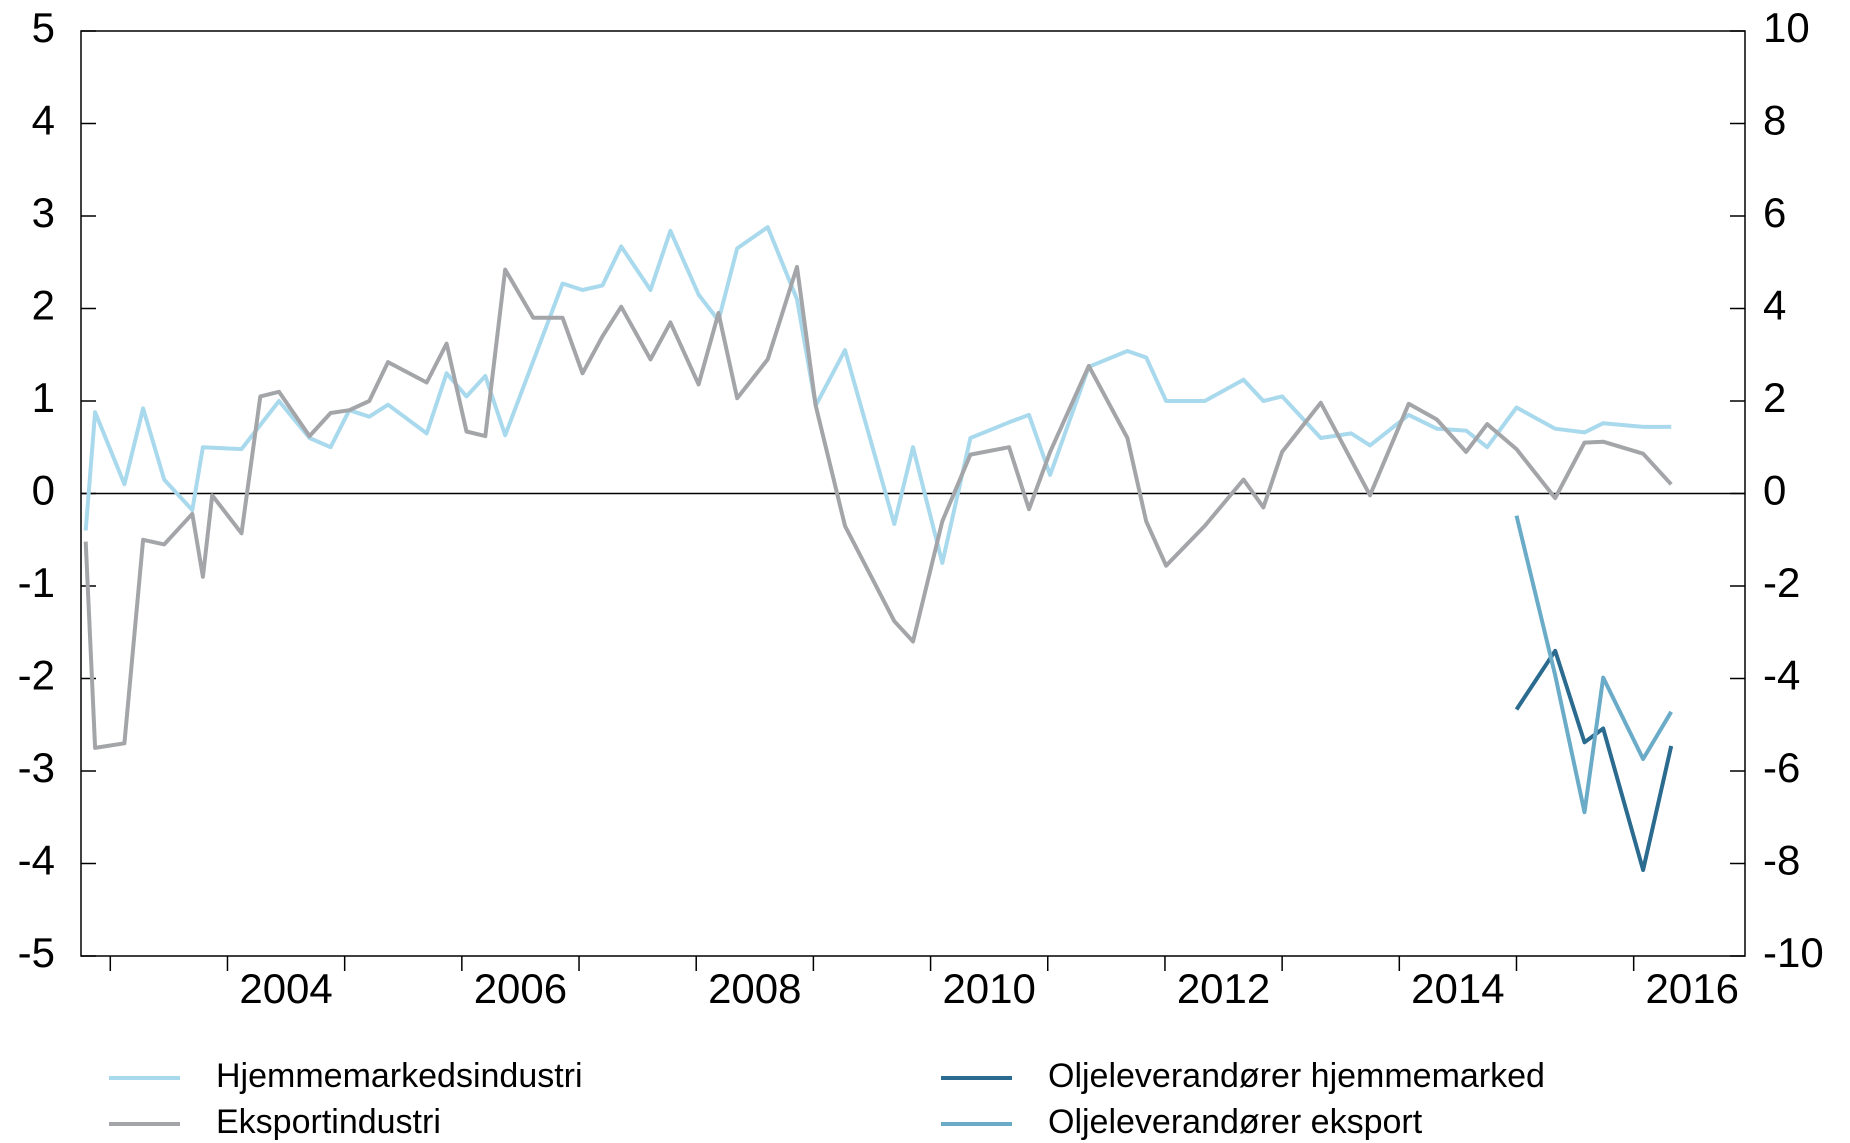 This screenshot has height=1143, width=1850. Describe the element at coordinates (754, 988) in the screenshot. I see `x-tick-label: 2008` at that location.